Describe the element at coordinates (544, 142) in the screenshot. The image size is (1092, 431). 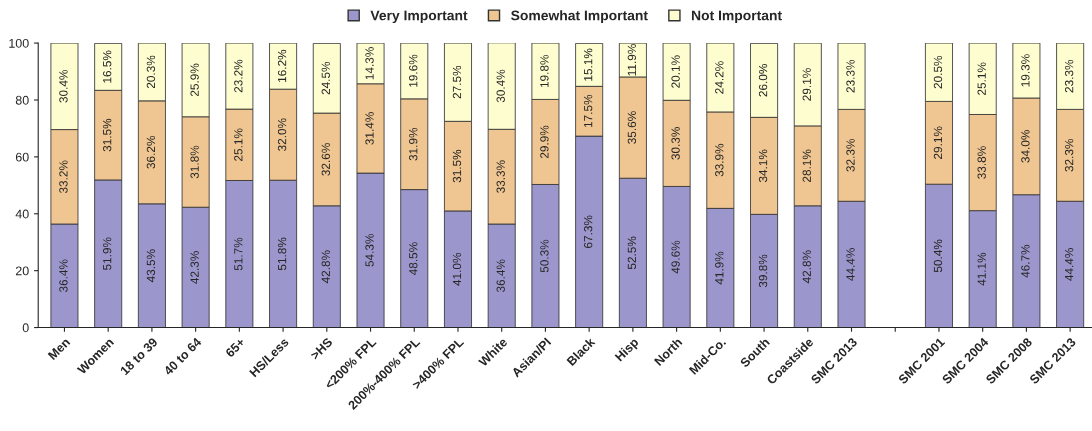
I see `data-label: 29.9%` at that location.